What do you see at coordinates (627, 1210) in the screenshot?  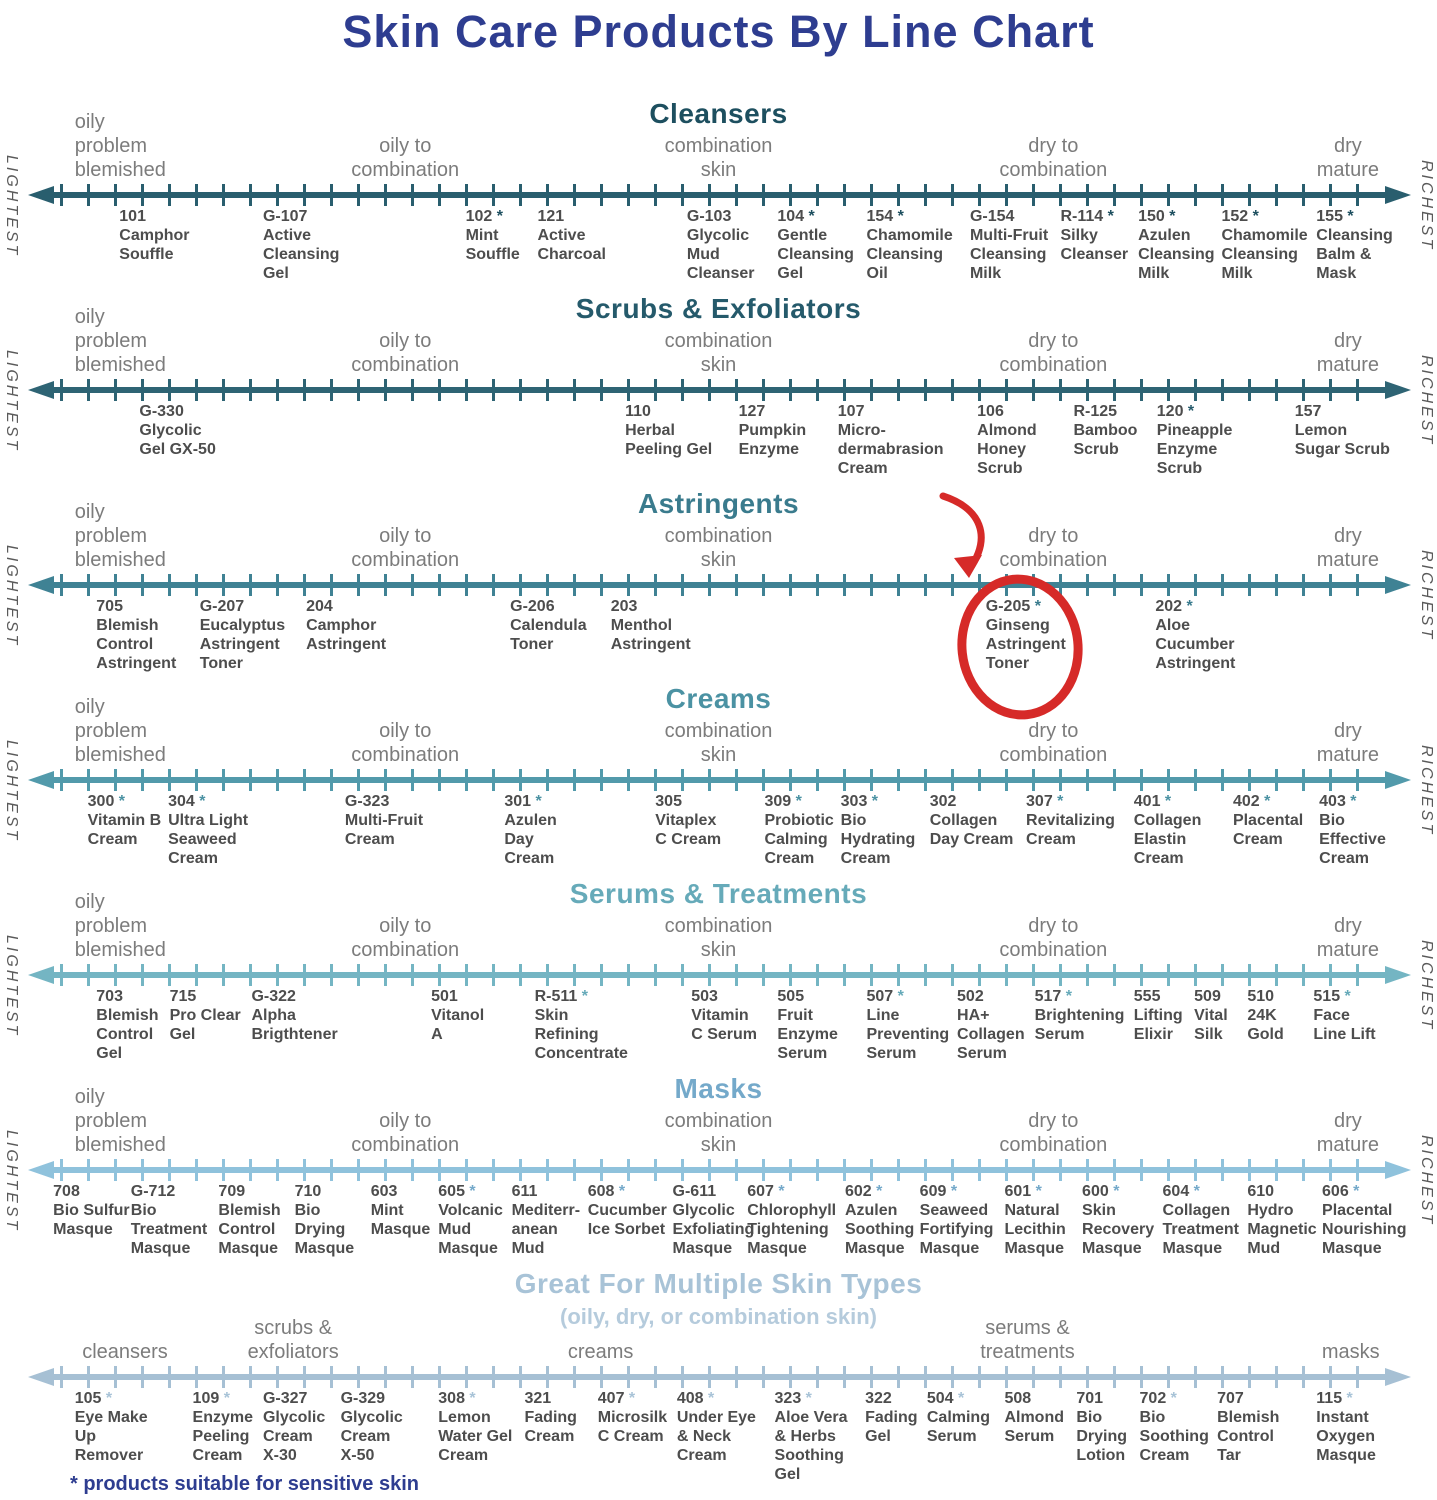 I see `product-label: 608 * Cucumber Ice Sorbet` at bounding box center [627, 1210].